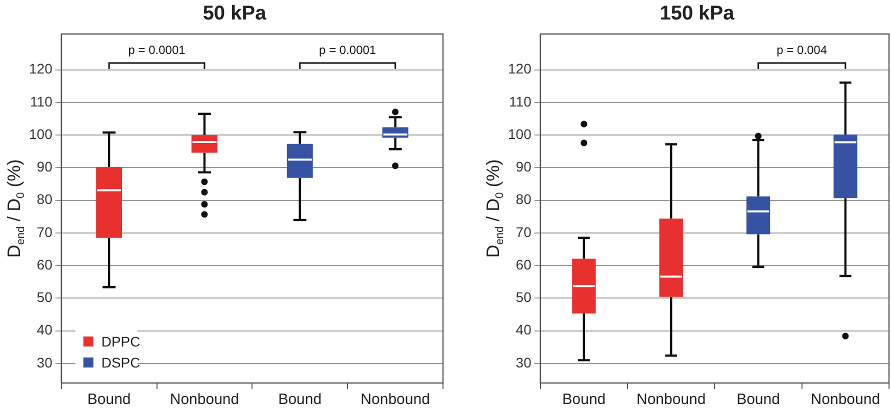 Image resolution: width=891 pixels, height=415 pixels. Describe the element at coordinates (235, 13) in the screenshot. I see `chart-title: 50 kPa` at that location.